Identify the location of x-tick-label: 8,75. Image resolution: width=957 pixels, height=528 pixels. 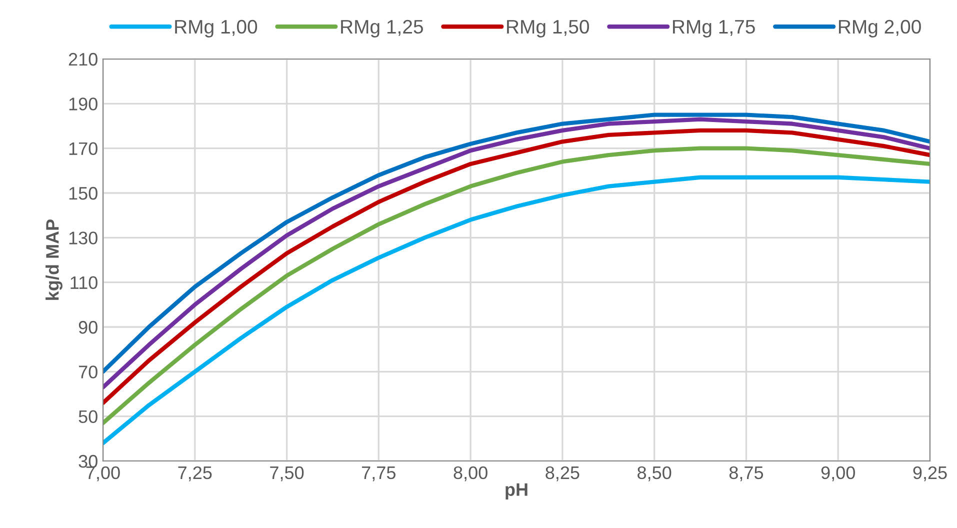
(746, 474).